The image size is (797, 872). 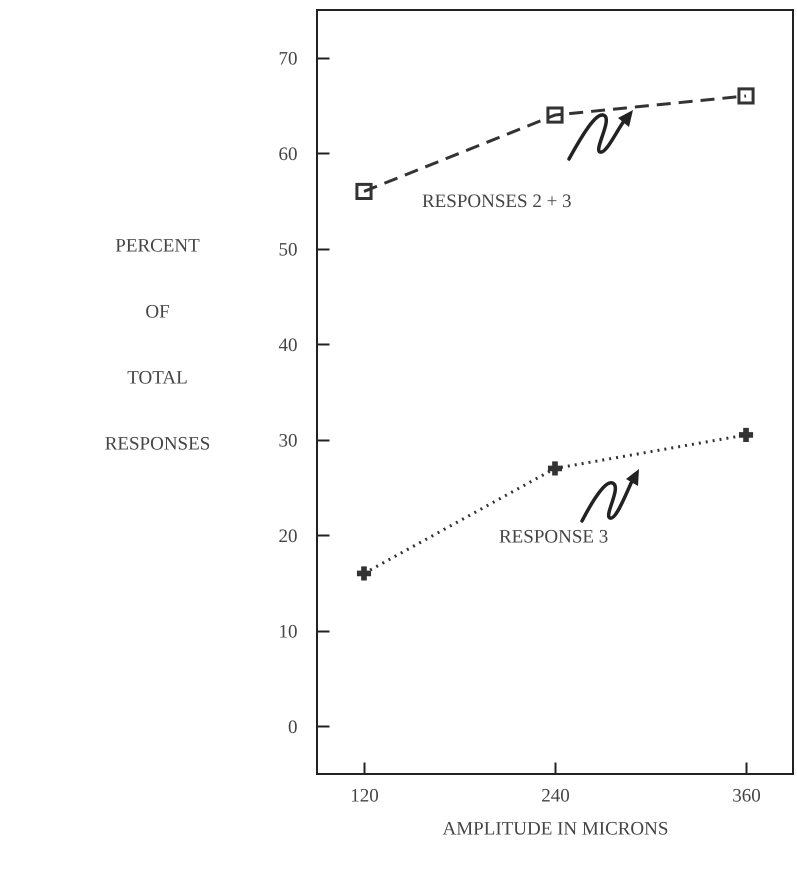 I want to click on series-label: RESPONSES 2 + 3, so click(x=497, y=201).